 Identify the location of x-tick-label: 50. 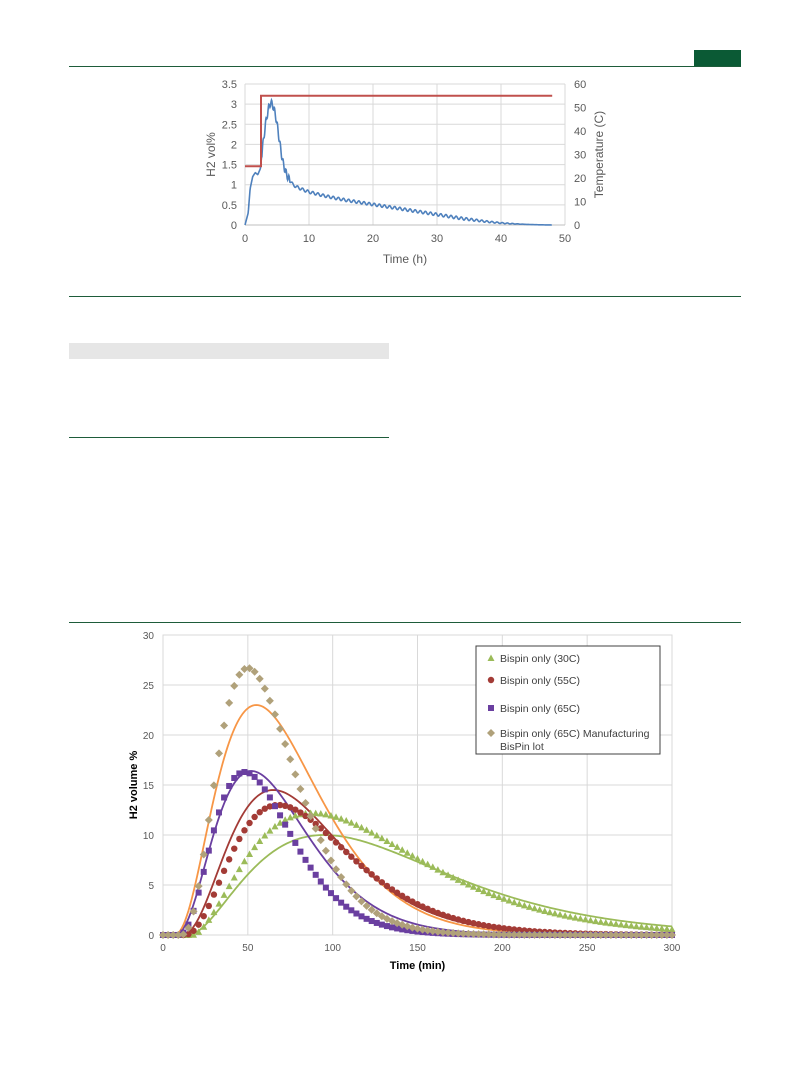
(565, 239).